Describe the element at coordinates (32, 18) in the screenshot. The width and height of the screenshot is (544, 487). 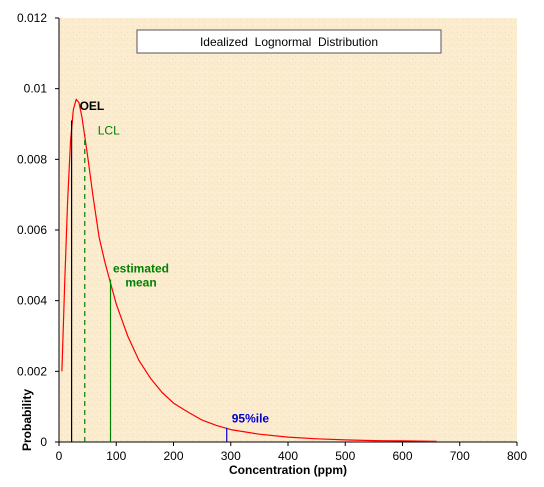
I see `y-tick-label: 0.012` at that location.